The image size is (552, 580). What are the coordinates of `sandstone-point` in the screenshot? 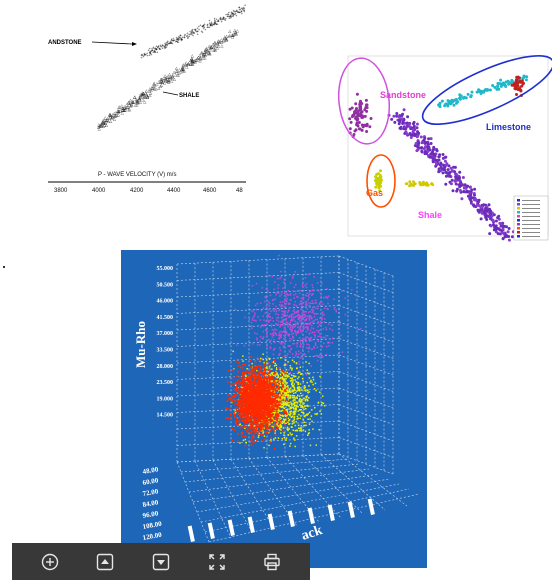 It's located at (356, 104).